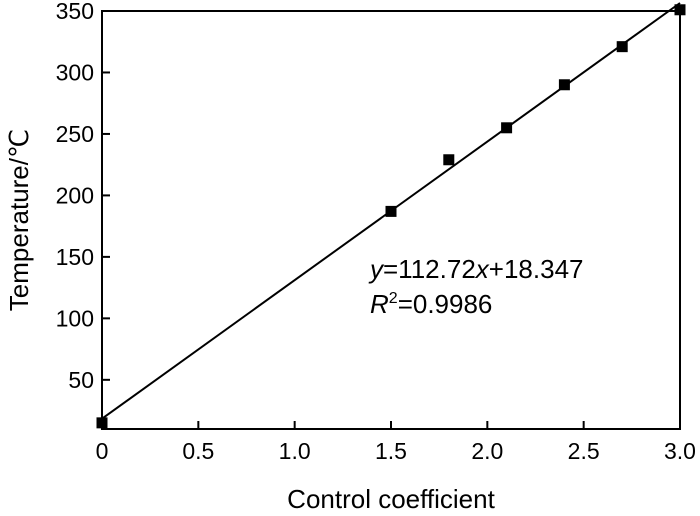  I want to click on y-tick-label: 250, so click(75, 134).